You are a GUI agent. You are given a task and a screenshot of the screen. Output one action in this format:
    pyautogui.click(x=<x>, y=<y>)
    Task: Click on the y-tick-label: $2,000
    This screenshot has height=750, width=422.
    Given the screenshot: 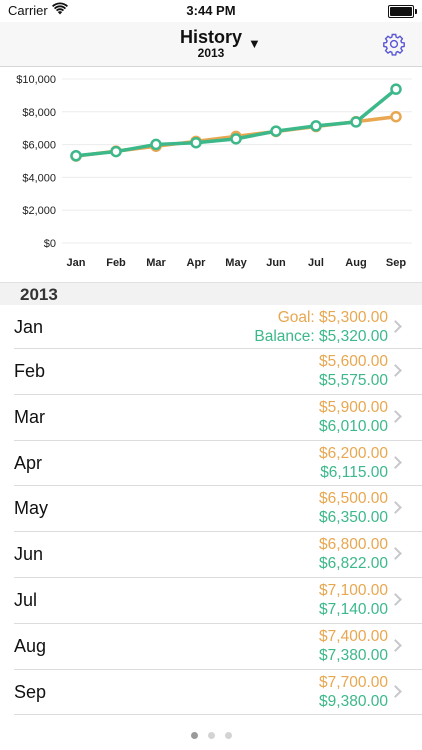 What is the action you would take?
    pyautogui.click(x=39, y=211)
    